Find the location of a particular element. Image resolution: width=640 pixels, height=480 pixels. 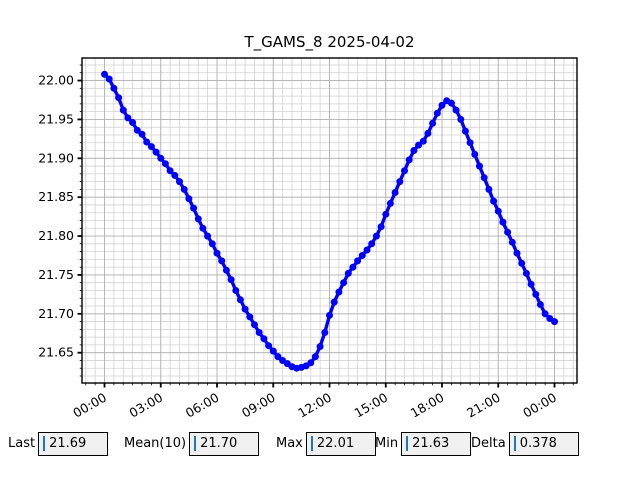

y-tick-label: 21.65 is located at coordinates (56, 352).